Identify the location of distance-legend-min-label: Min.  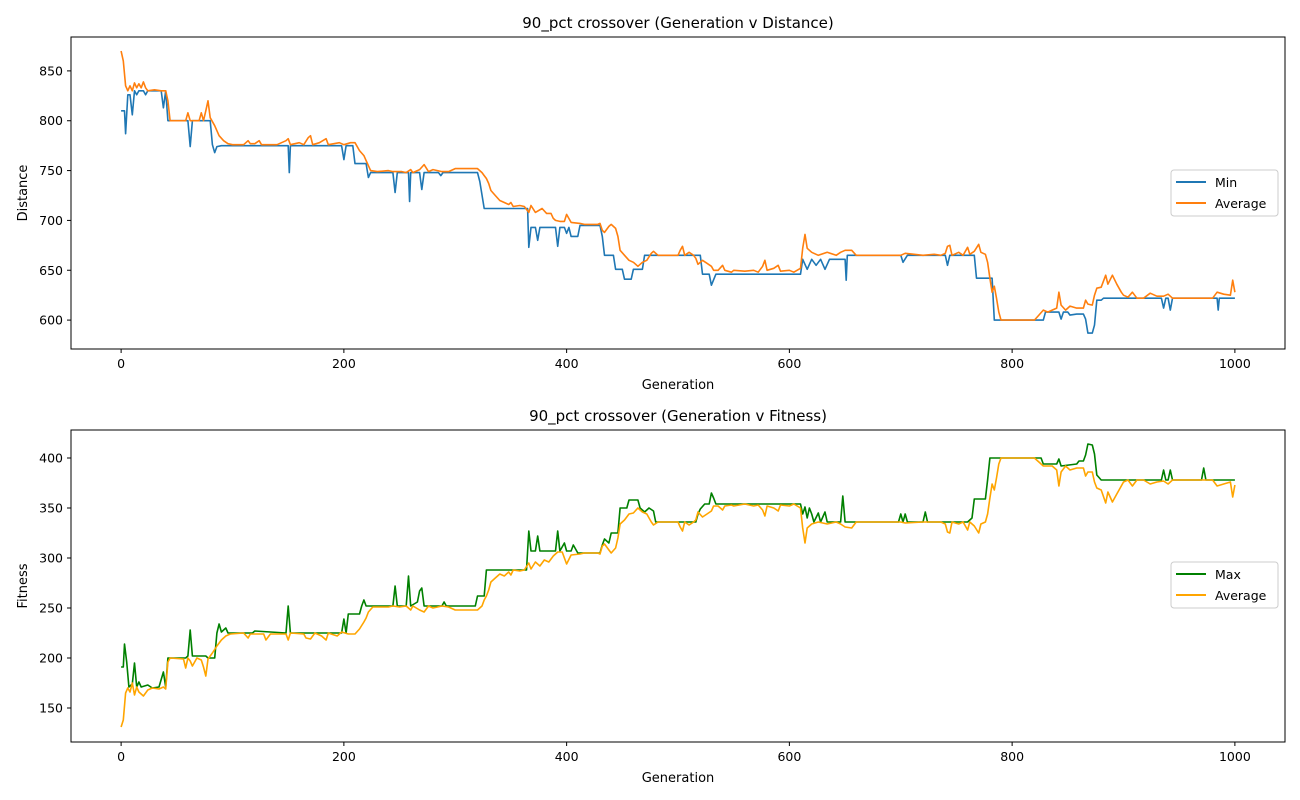
(1226, 182).